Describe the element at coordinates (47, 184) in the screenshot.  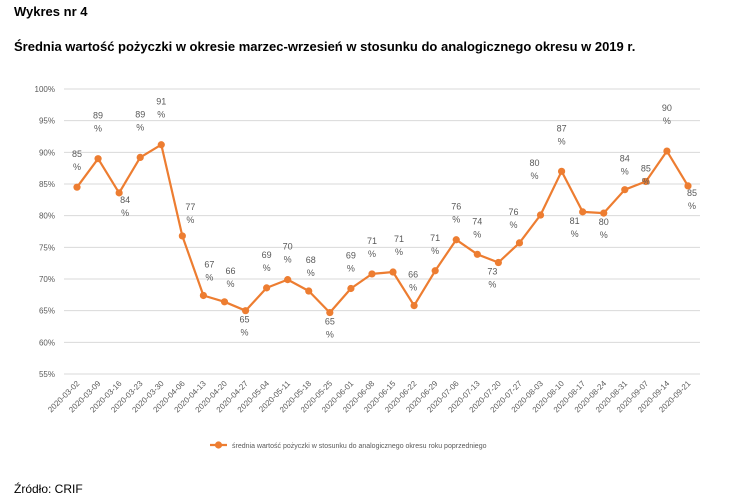
I see `y-tick-label: 85%` at that location.